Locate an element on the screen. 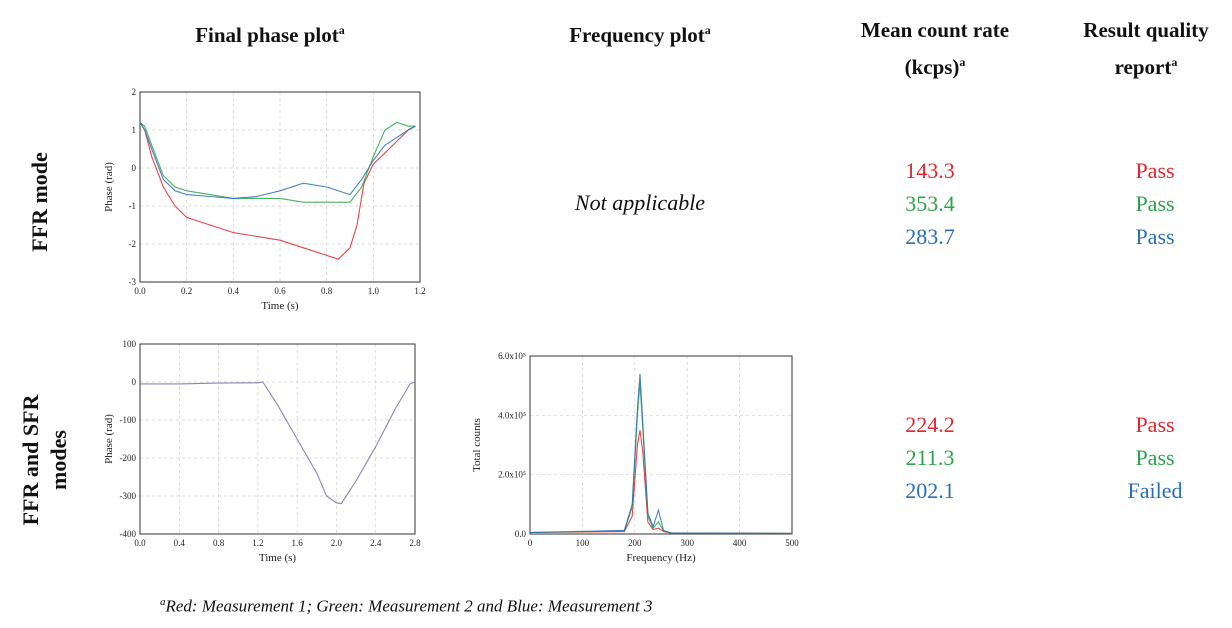 This screenshot has height=628, width=1232. ffr-sfr-quality-m2: Pass is located at coordinates (1155, 457).